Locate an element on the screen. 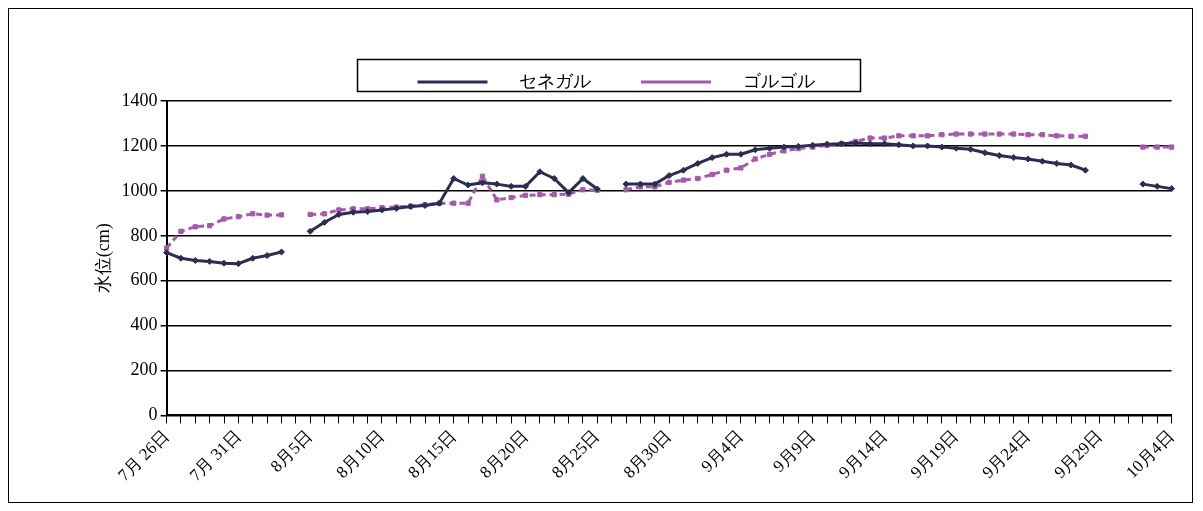  y-tick-label: 200 is located at coordinates (144, 369).